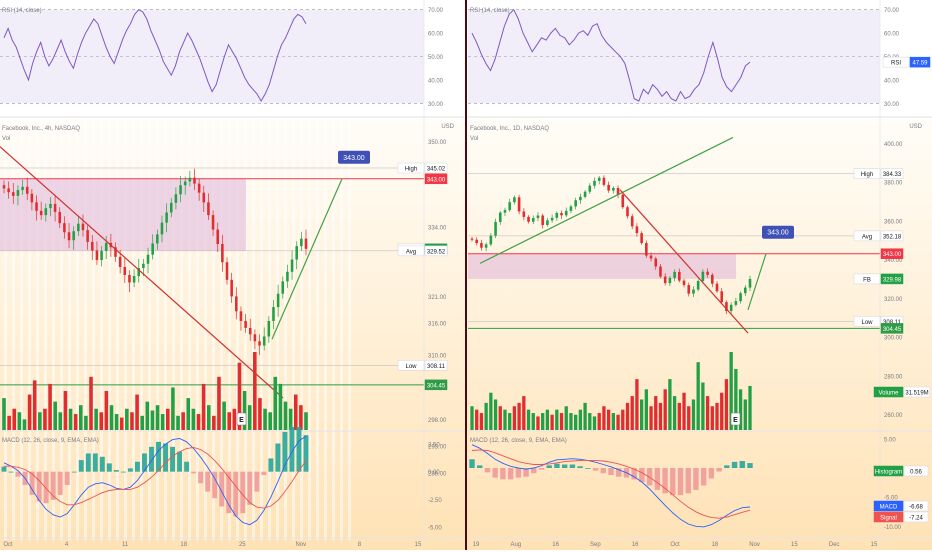 This screenshot has height=552, width=932. What do you see at coordinates (888, 506) in the screenshot?
I see `macd-value-tag-label-box` at bounding box center [888, 506].